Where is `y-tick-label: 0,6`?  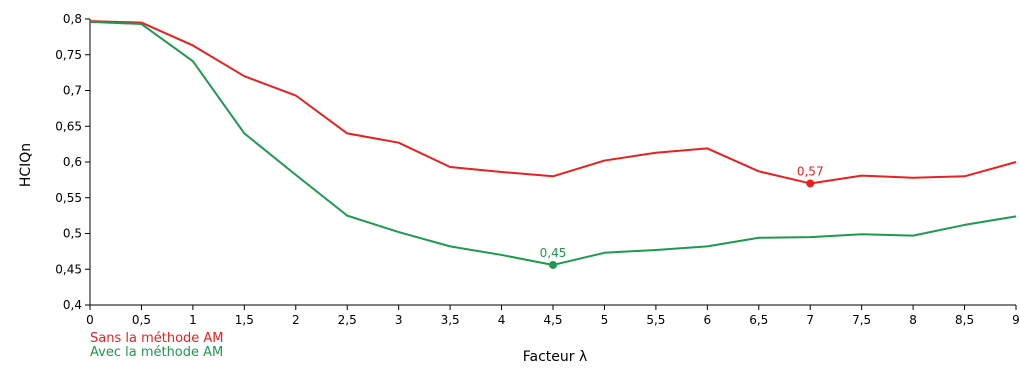 y-tick-label: 0,6 is located at coordinates (72, 162).